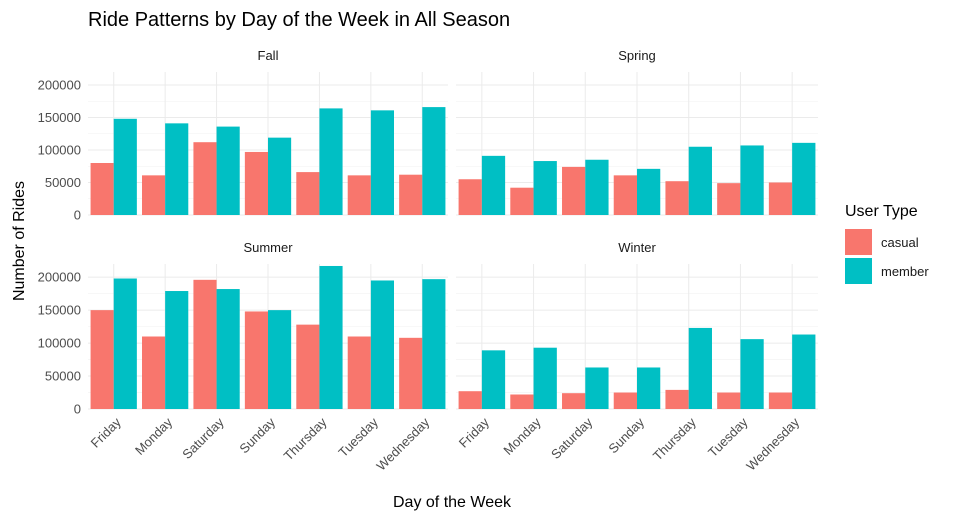 This screenshot has height=521, width=956. I want to click on legend: User Type casual member, so click(887, 243).